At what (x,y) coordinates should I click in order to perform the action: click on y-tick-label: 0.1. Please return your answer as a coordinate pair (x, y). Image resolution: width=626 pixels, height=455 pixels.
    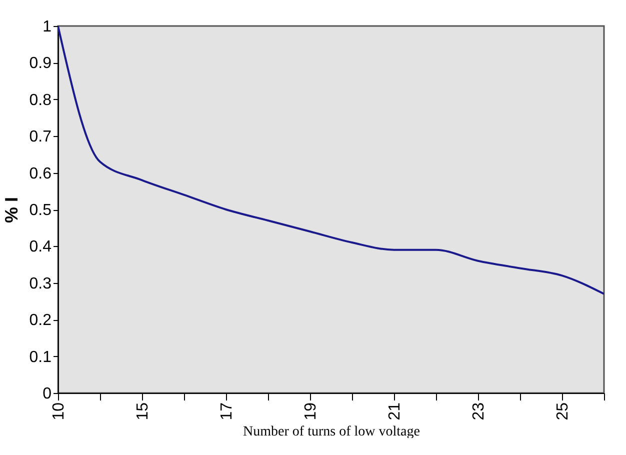
    Looking at the image, I should click on (40, 357).